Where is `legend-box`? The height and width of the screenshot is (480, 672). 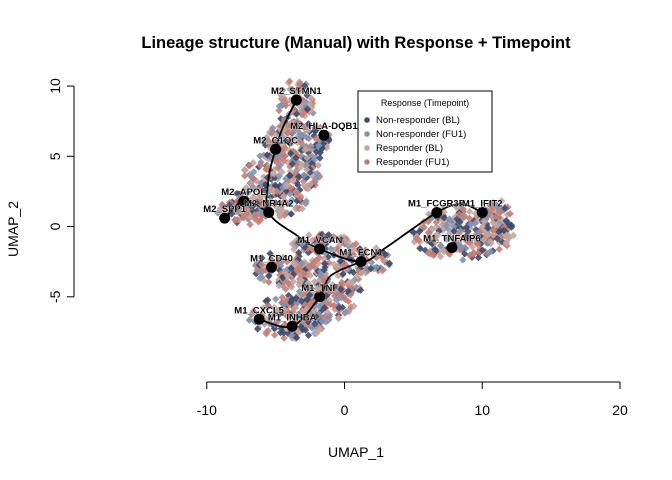 legend-box is located at coordinates (425, 131).